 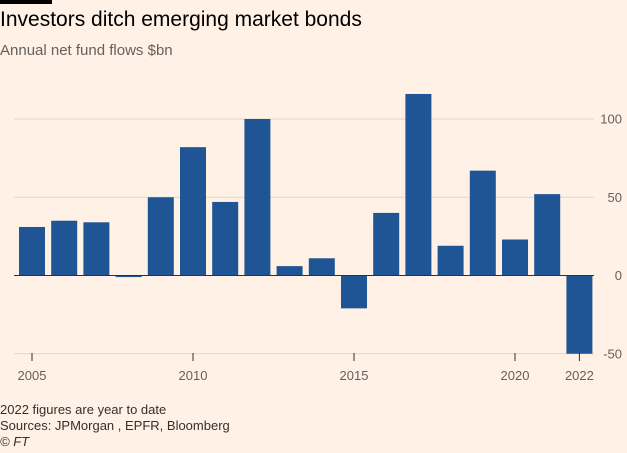 I want to click on y-tick-label: -50, so click(x=612, y=353).